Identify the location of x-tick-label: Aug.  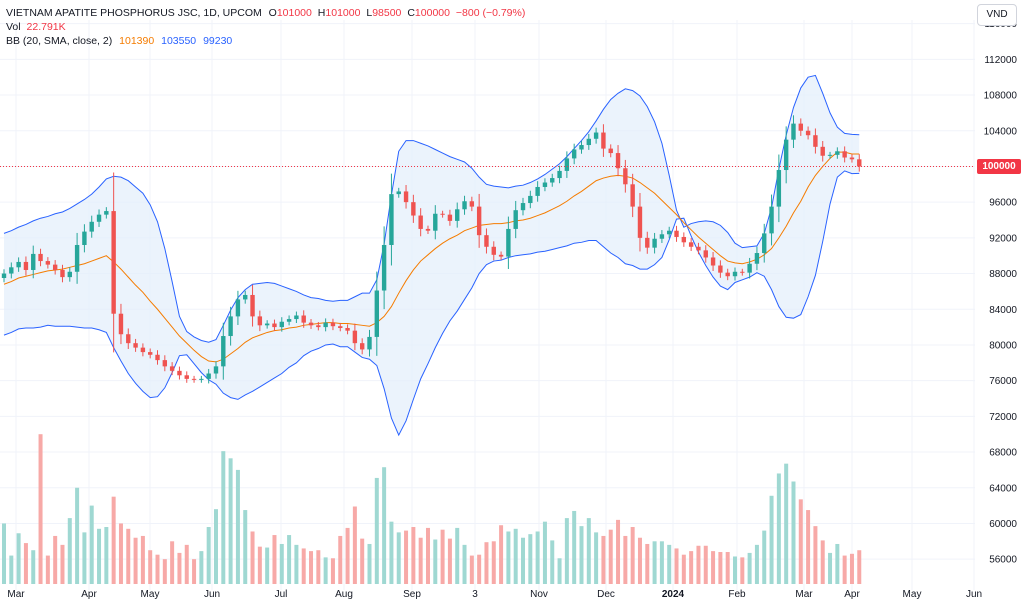
(344, 594).